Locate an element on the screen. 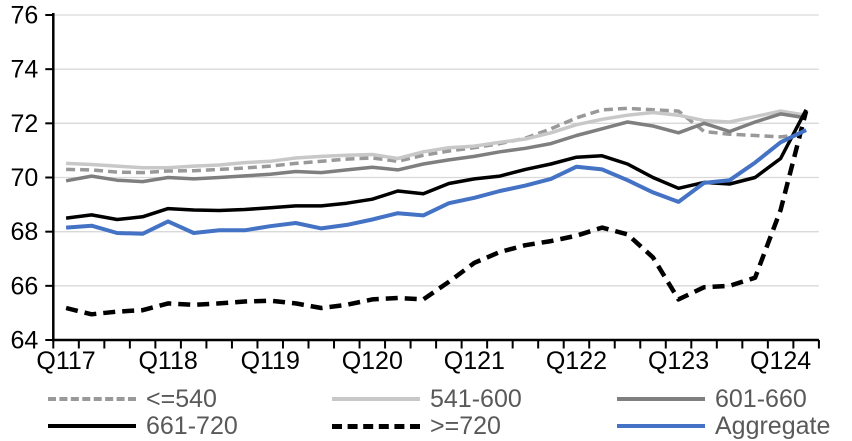  y-tick-label-72: 72 is located at coordinates (24, 124).